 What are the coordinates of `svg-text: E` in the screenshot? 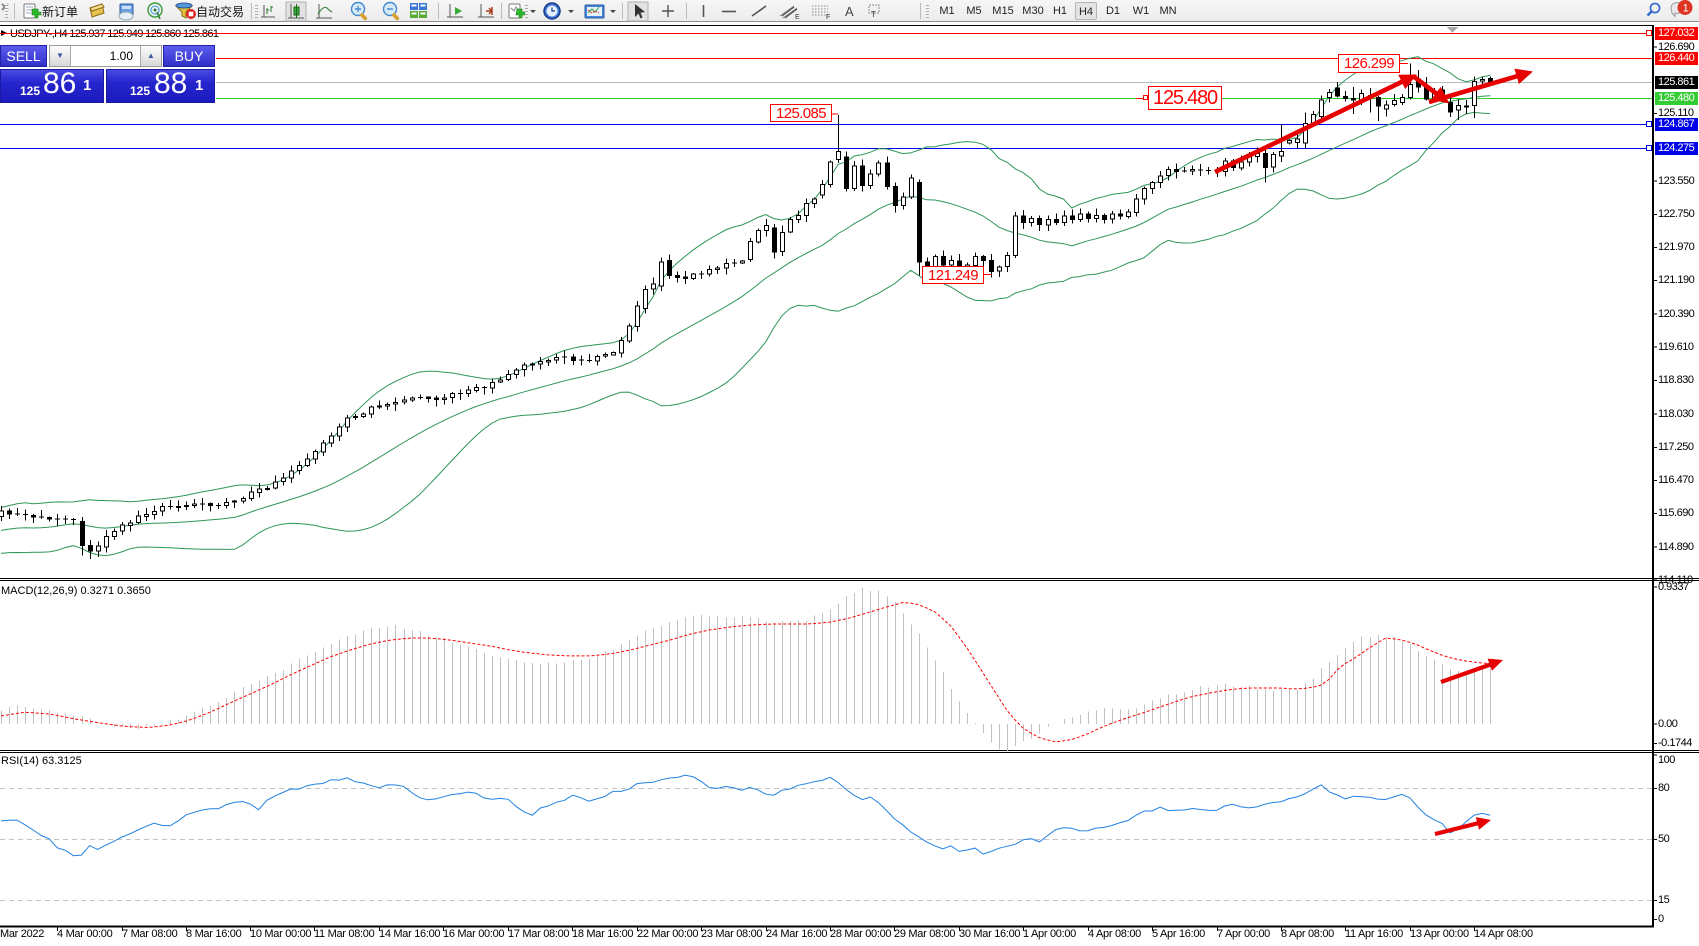 It's located at (797, 17).